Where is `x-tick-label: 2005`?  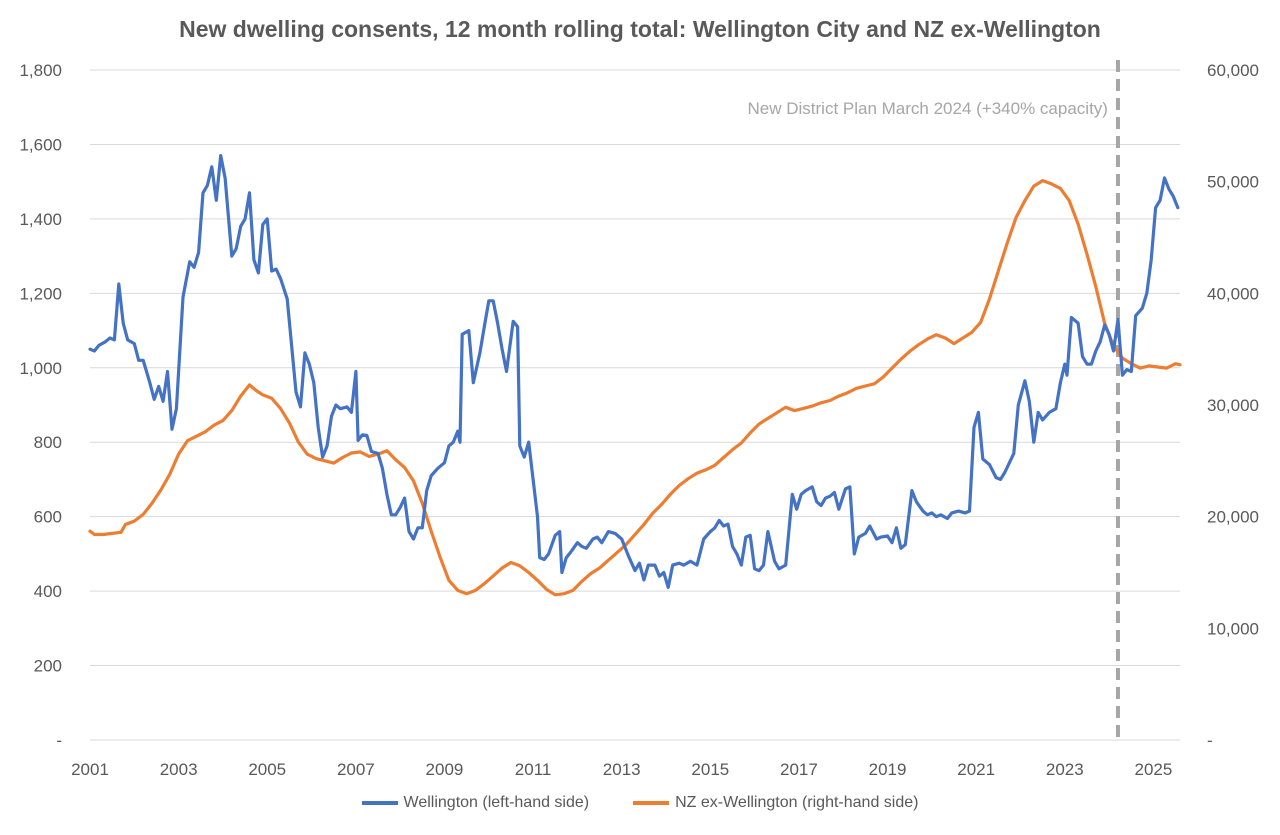
x-tick-label: 2005 is located at coordinates (267, 769).